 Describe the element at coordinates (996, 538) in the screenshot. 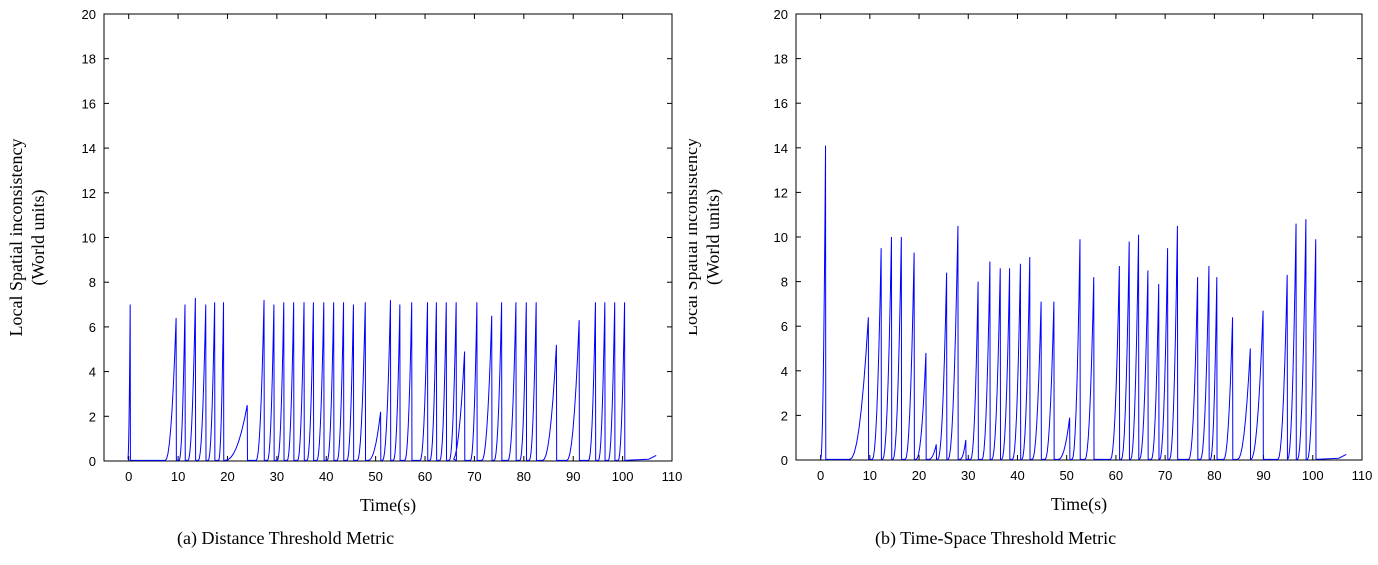

I see `caption-b: (b) Time-Space Threshold Metric` at that location.